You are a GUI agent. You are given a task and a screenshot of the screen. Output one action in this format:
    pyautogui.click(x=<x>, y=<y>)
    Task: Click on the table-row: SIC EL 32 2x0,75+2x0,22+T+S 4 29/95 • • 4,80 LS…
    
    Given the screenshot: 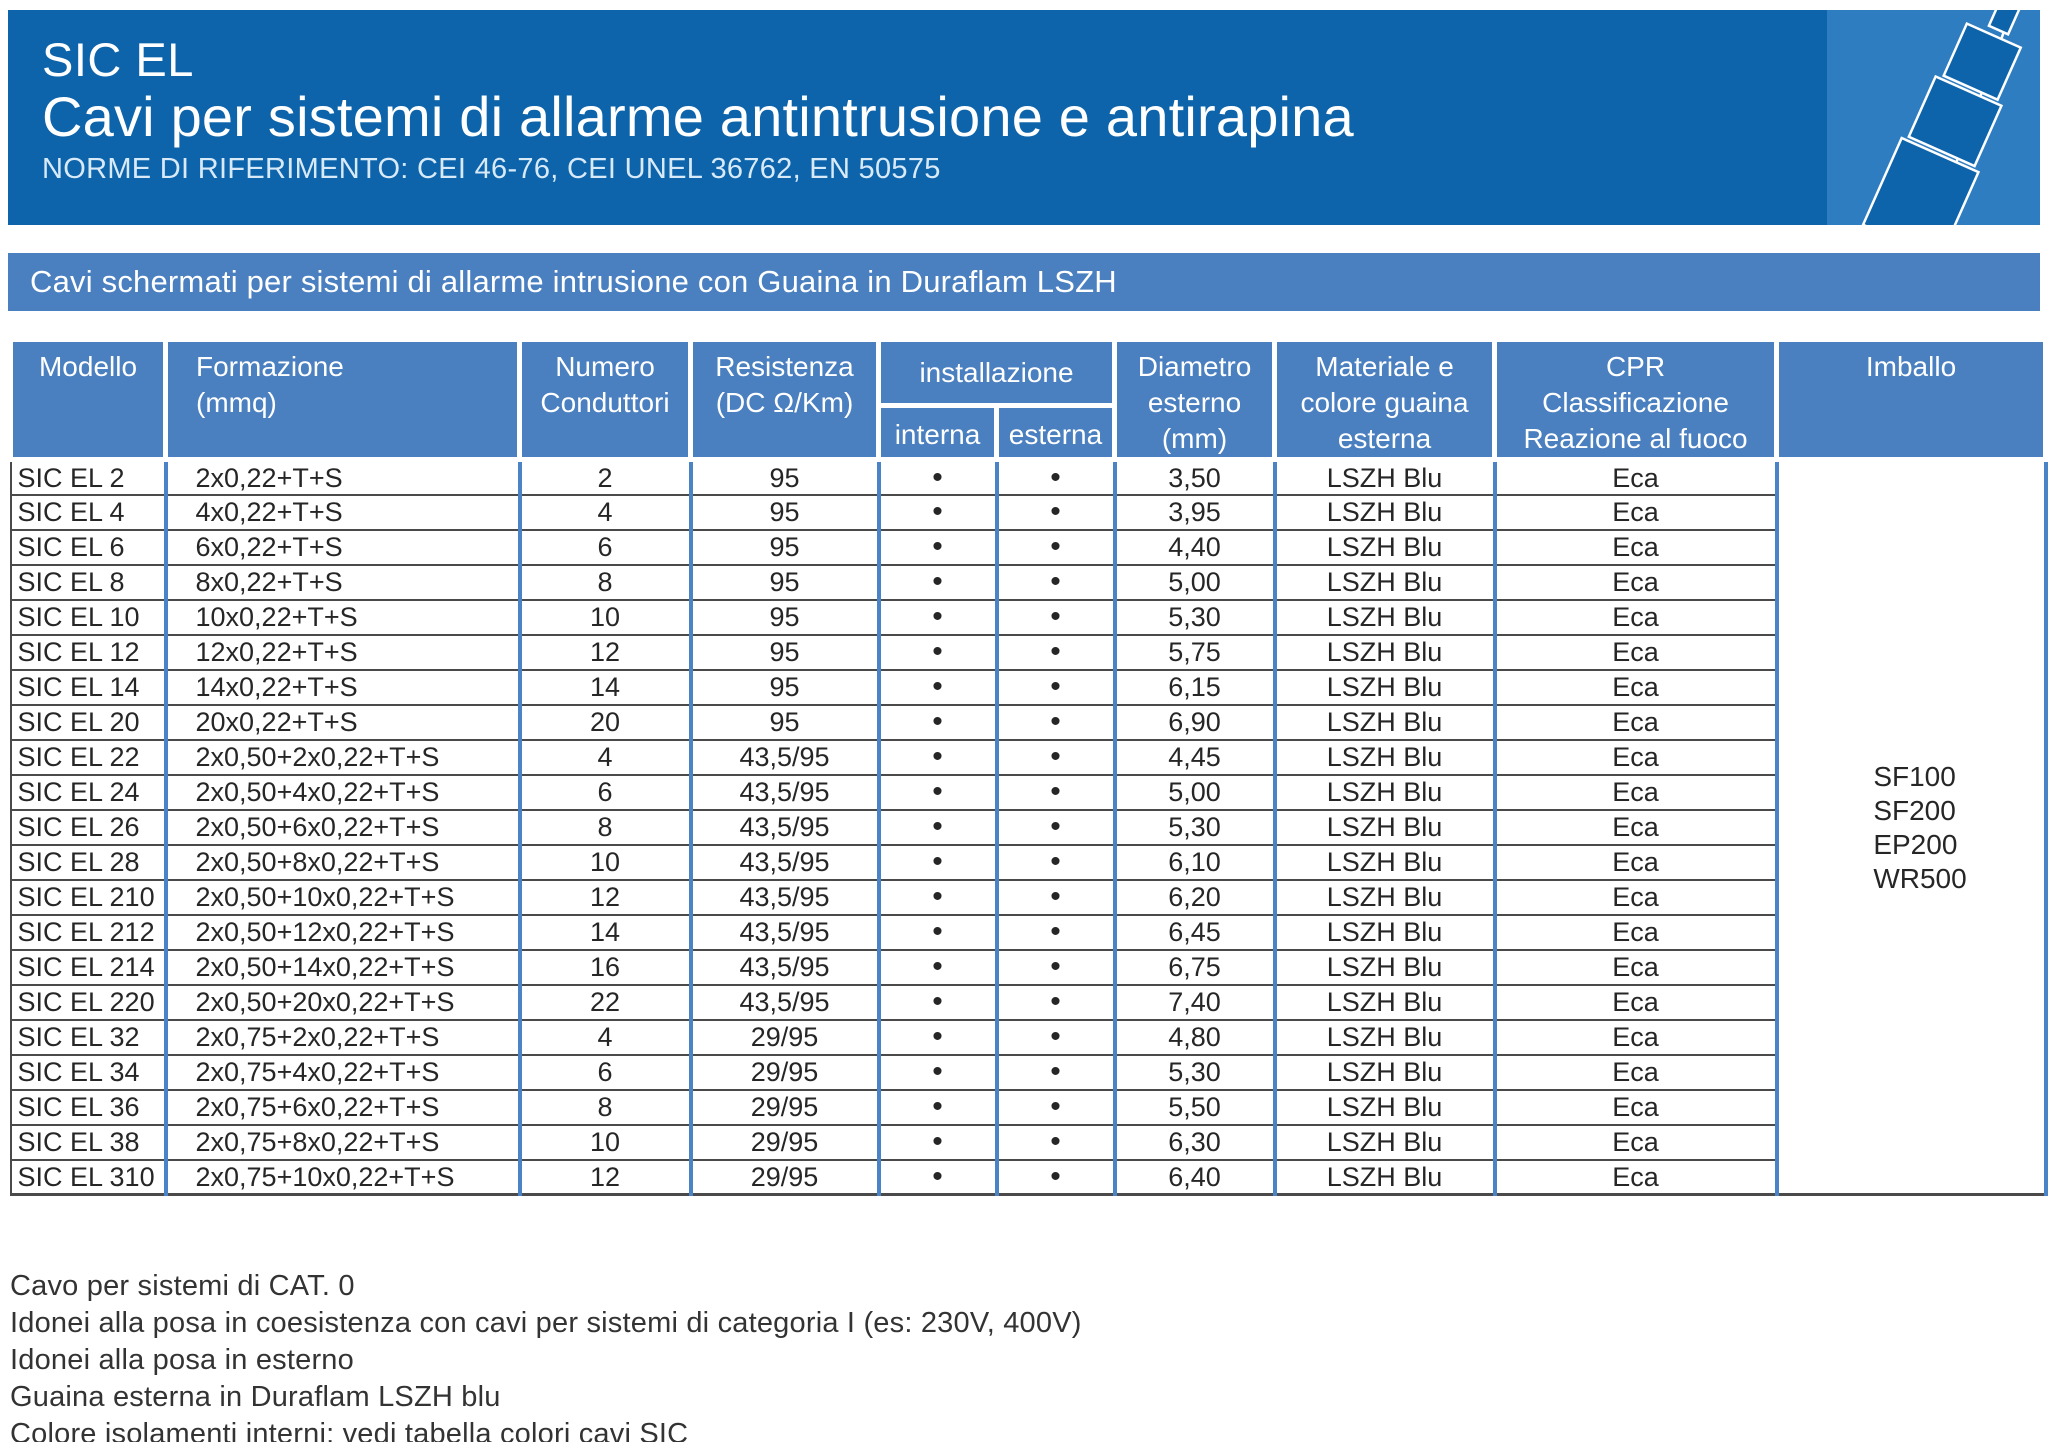 What is the action you would take?
    pyautogui.click(x=1027, y=1036)
    